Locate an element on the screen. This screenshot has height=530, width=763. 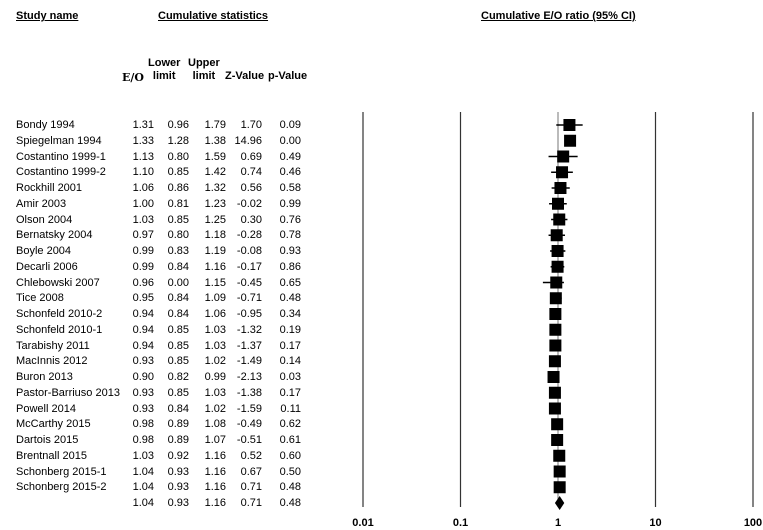
eo-value: 0.99 is located at coordinates (143, 266).